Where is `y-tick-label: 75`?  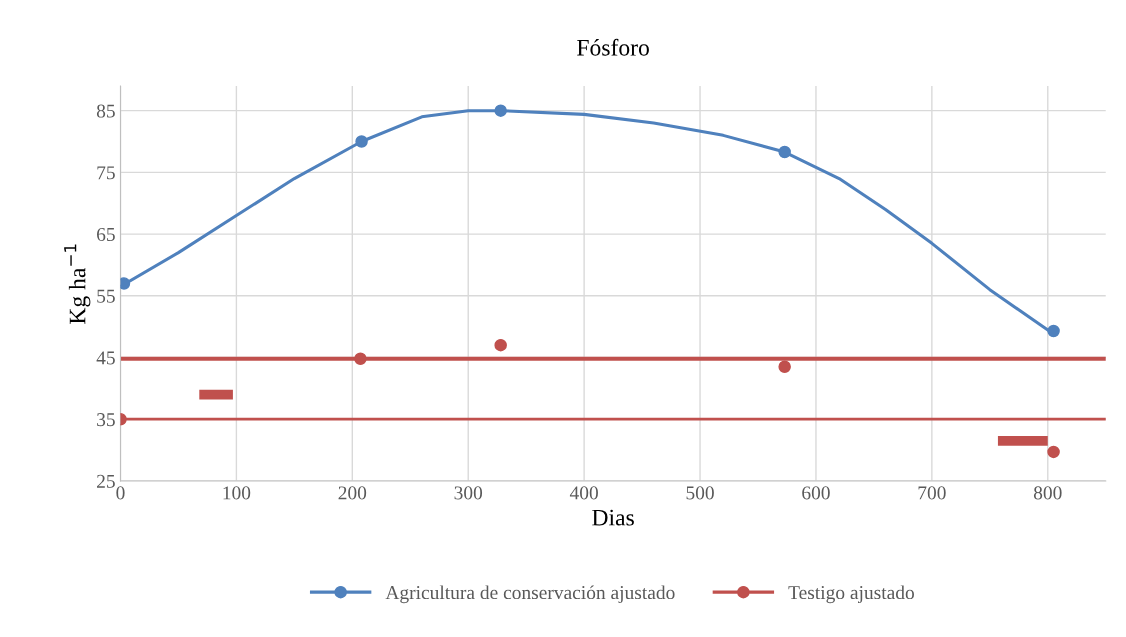 y-tick-label: 75 is located at coordinates (106, 173).